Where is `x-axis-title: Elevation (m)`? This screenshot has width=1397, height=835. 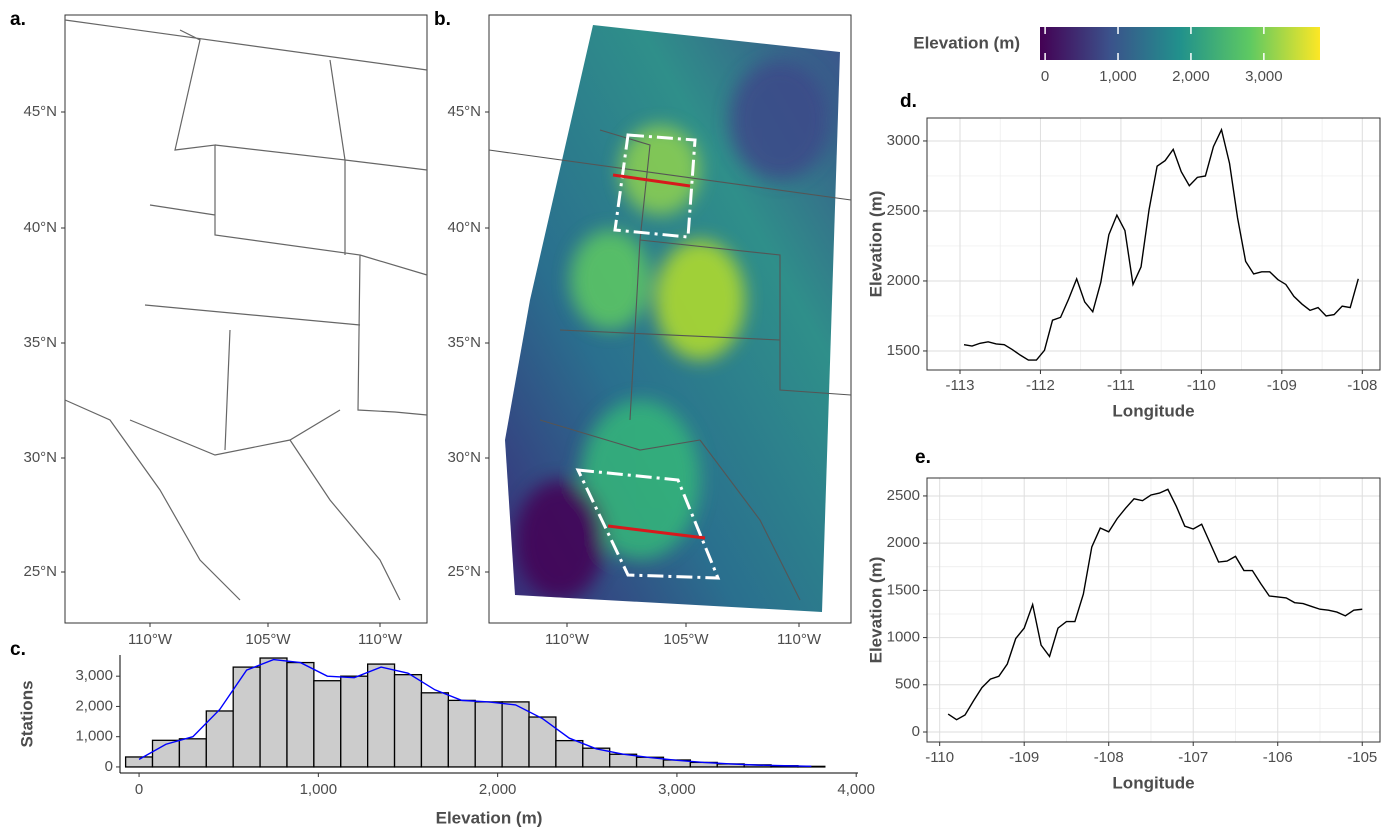 x-axis-title: Elevation (m) is located at coordinates (489, 817).